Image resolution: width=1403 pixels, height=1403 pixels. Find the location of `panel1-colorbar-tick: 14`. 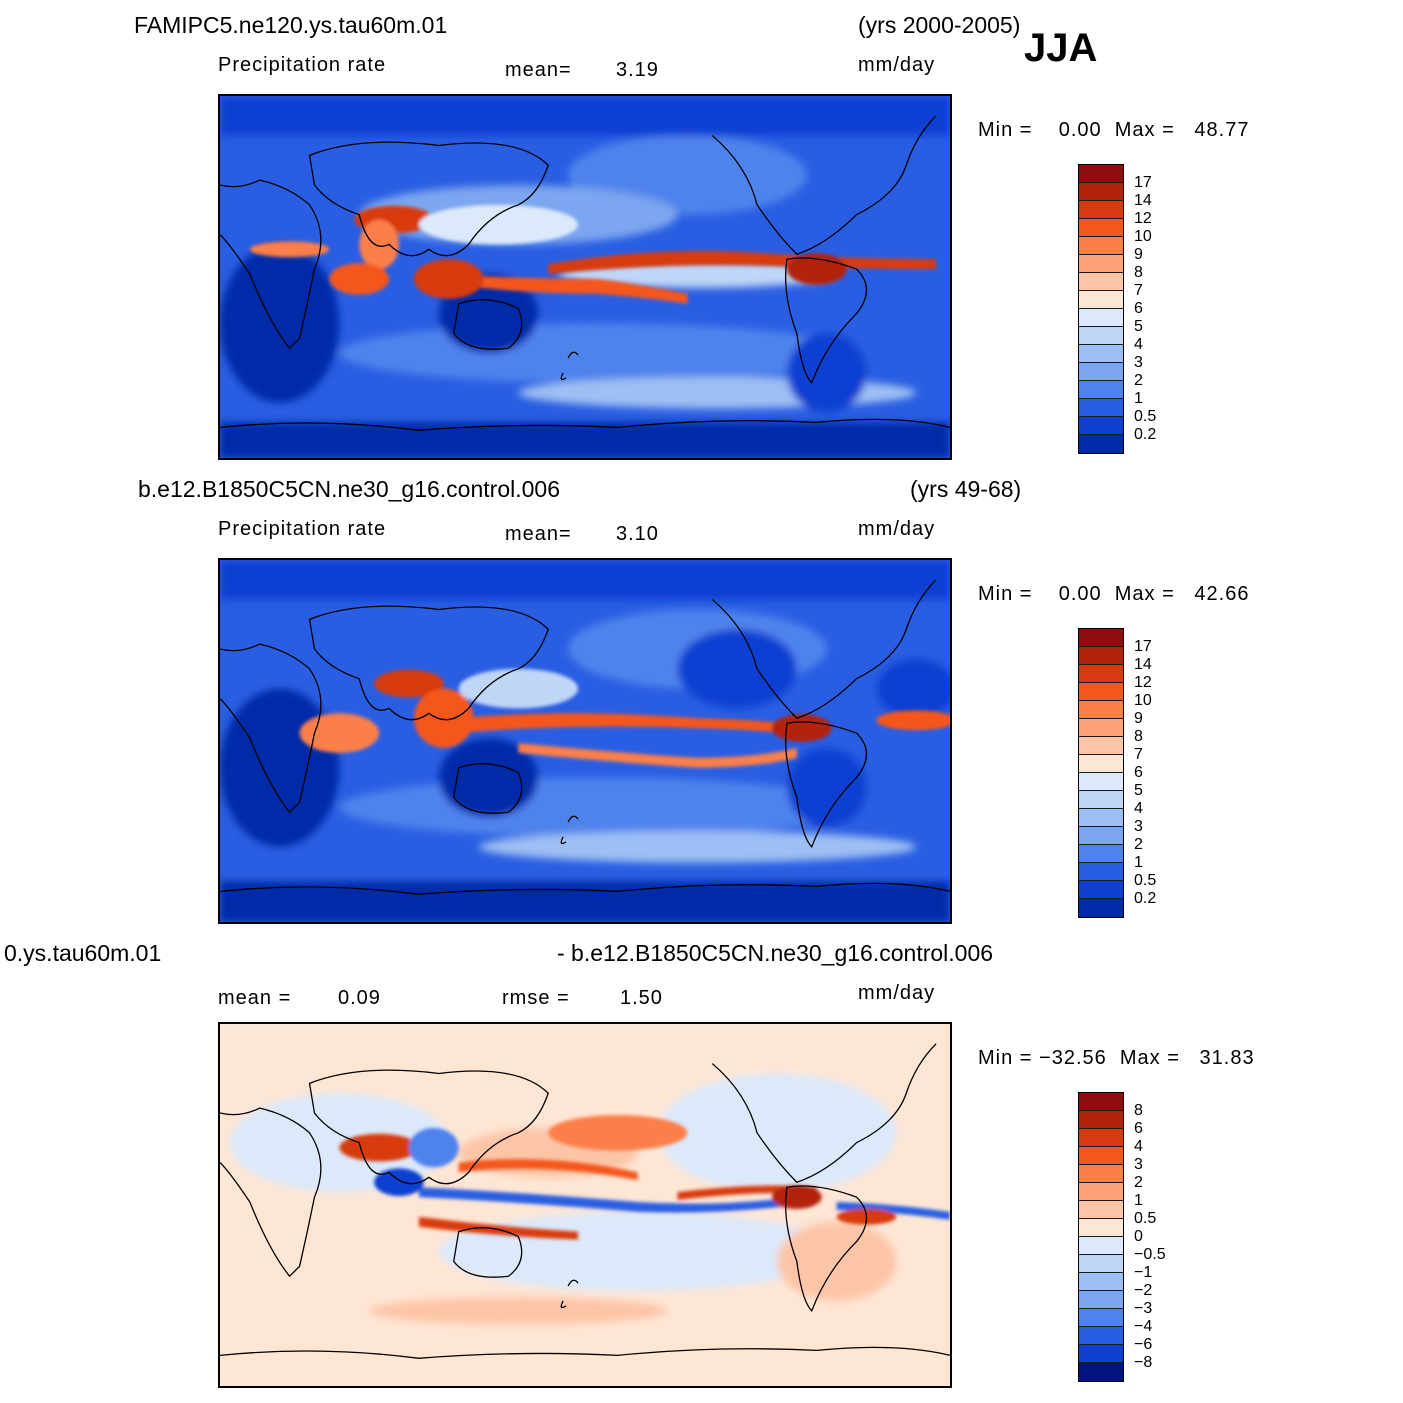

panel1-colorbar-tick: 14 is located at coordinates (1143, 200).